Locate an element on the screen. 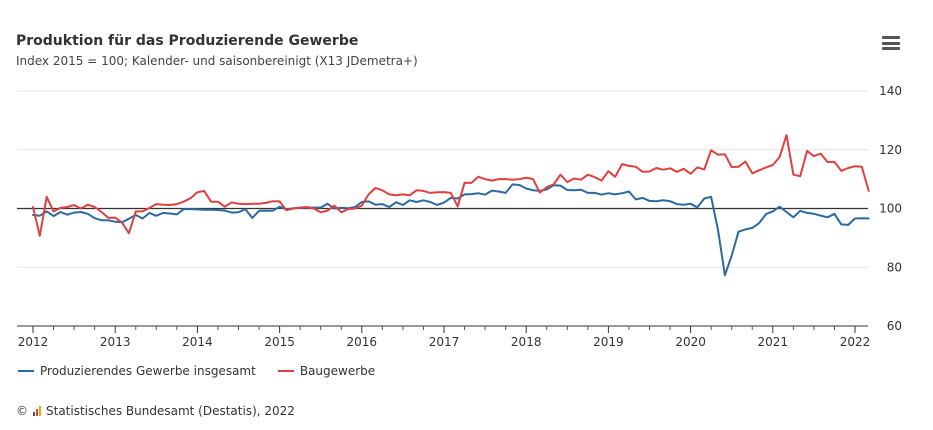 This screenshot has width=933, height=430. x-tick-label: 2012 is located at coordinates (33, 342).